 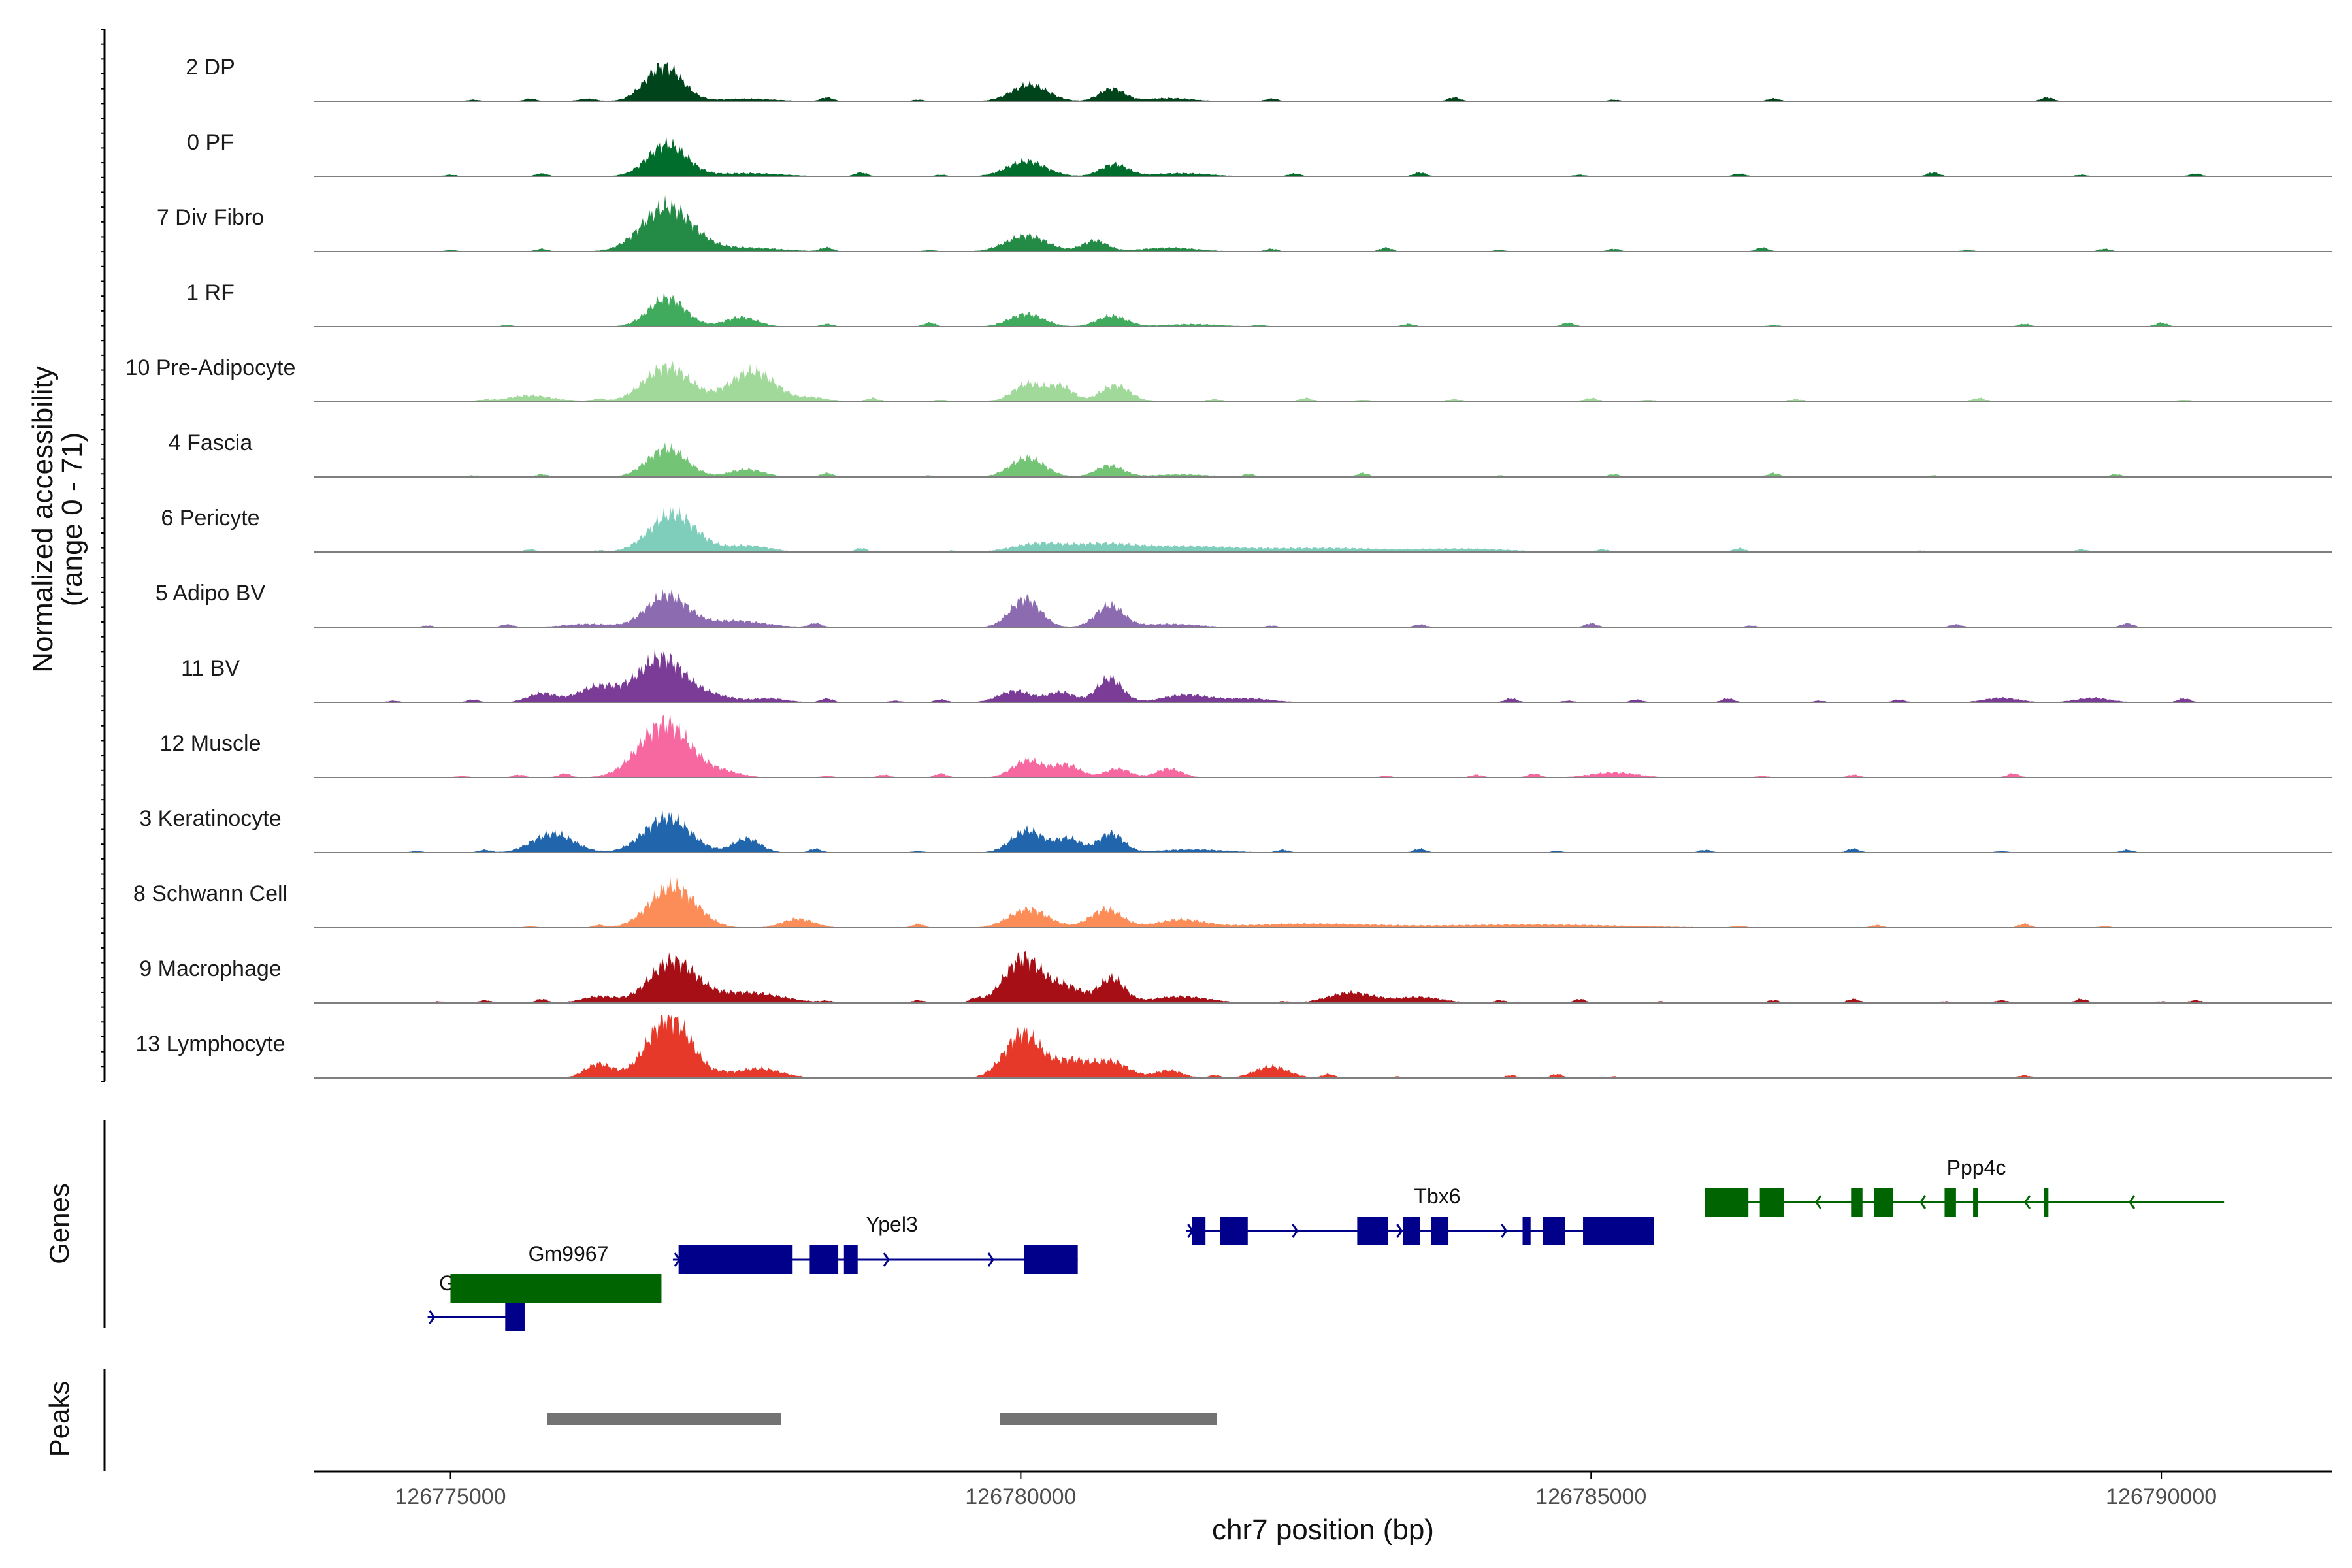 What do you see at coordinates (211, 443) in the screenshot?
I see `track-label: 4 Fascia` at bounding box center [211, 443].